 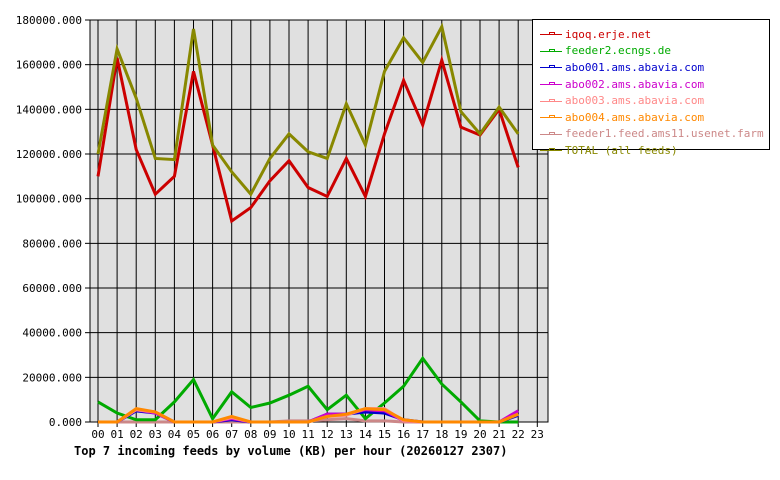 What do you see at coordinates (403, 434) in the screenshot?
I see `svg-text: 16` at bounding box center [403, 434].